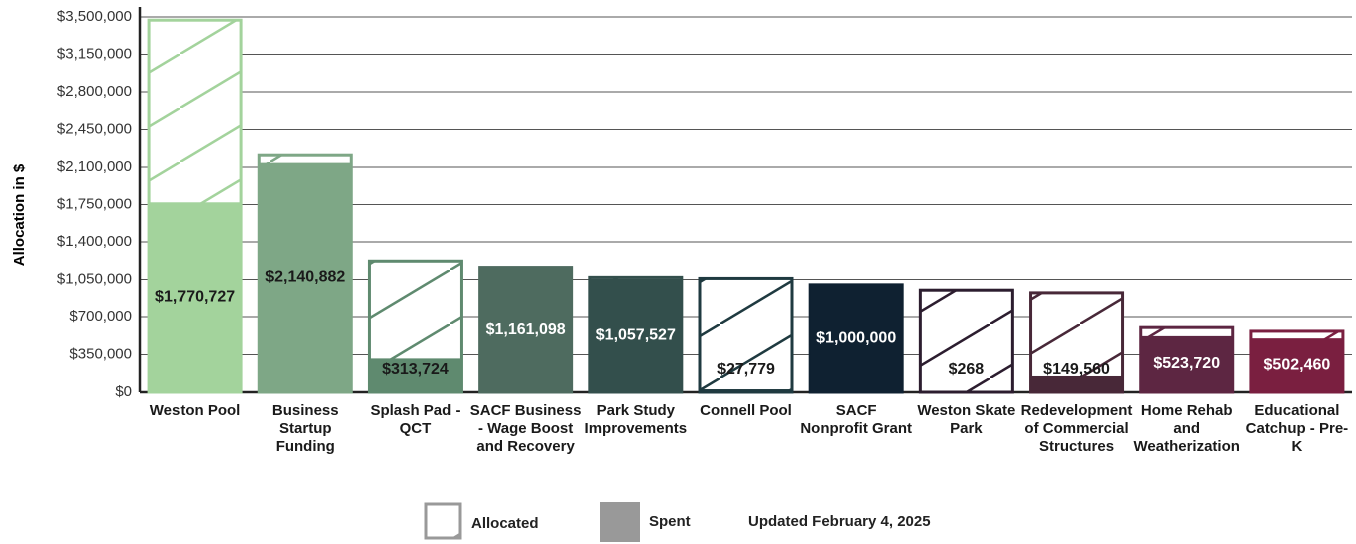 Image resolution: width=1356 pixels, height=544 pixels. I want to click on y-tick-label: $0, so click(123, 391).